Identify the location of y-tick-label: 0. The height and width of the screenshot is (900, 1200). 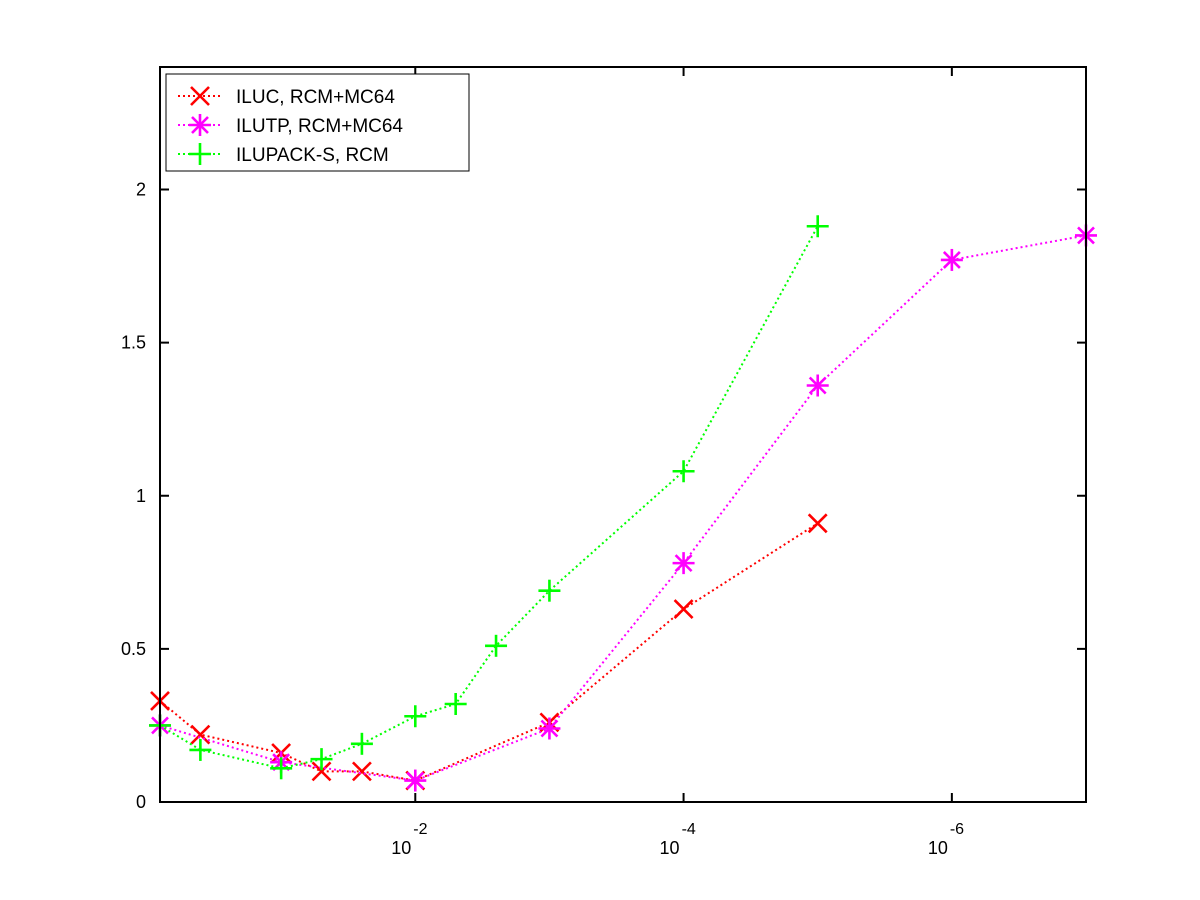
(141, 802).